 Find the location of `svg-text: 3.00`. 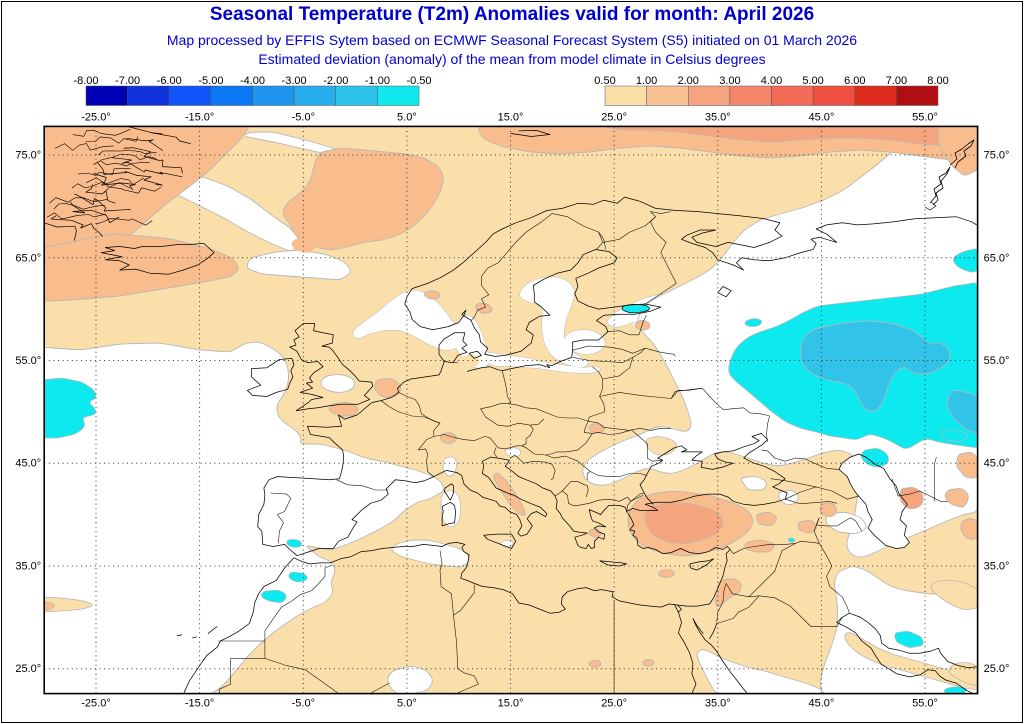

svg-text: 3.00 is located at coordinates (729, 81).